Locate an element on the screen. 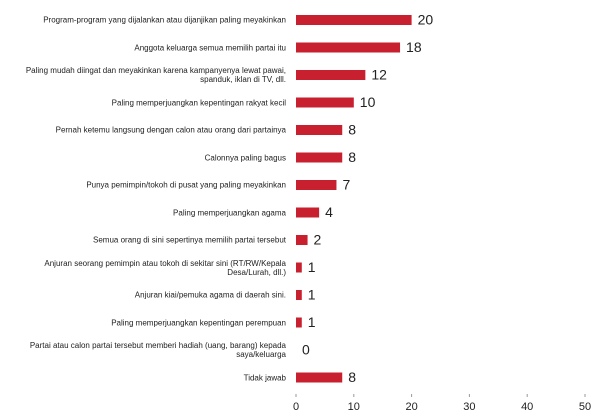 This screenshot has height=419, width=609. value-label: 4 is located at coordinates (329, 212).